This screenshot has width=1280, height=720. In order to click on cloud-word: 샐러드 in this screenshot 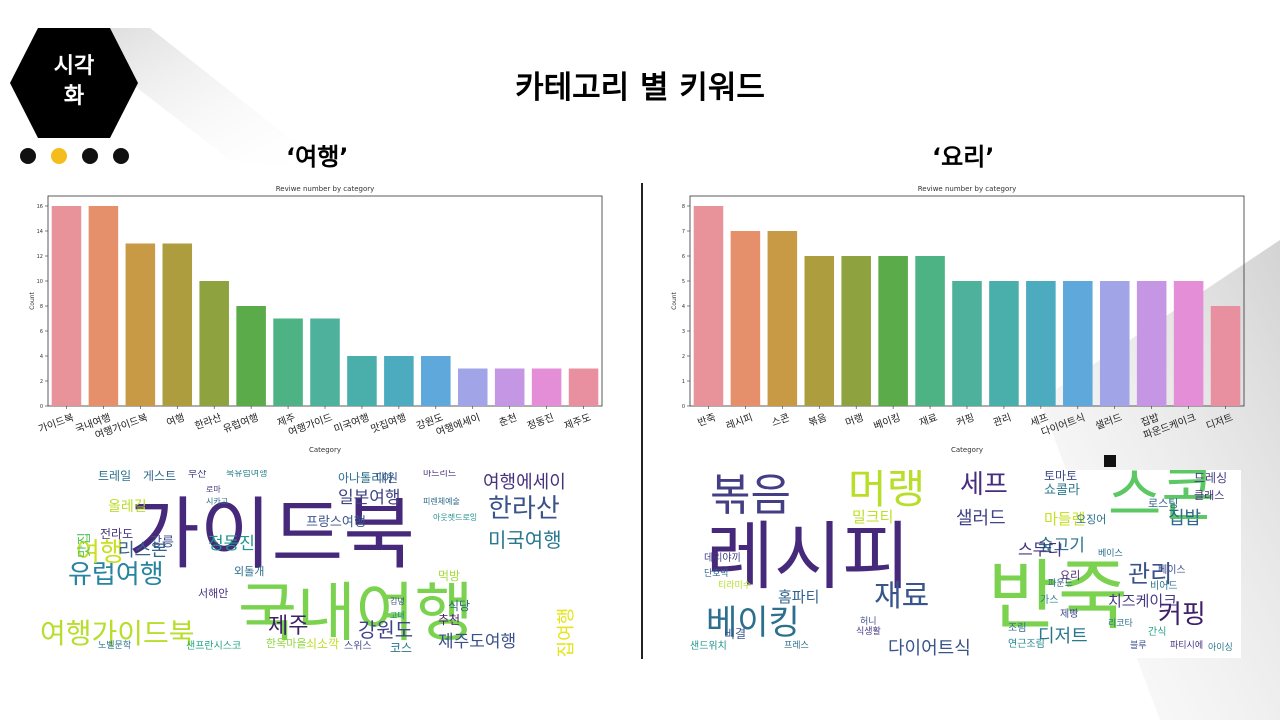, I will do `click(981, 518)`.